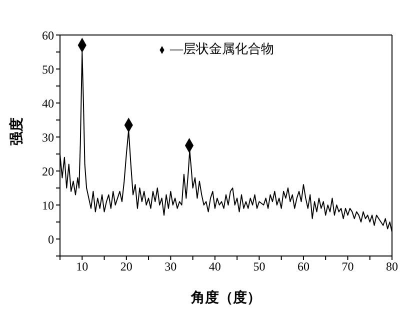 This screenshot has height=317, width=413. Describe the element at coordinates (214, 267) in the screenshot. I see `x-tick-label: 40` at that location.